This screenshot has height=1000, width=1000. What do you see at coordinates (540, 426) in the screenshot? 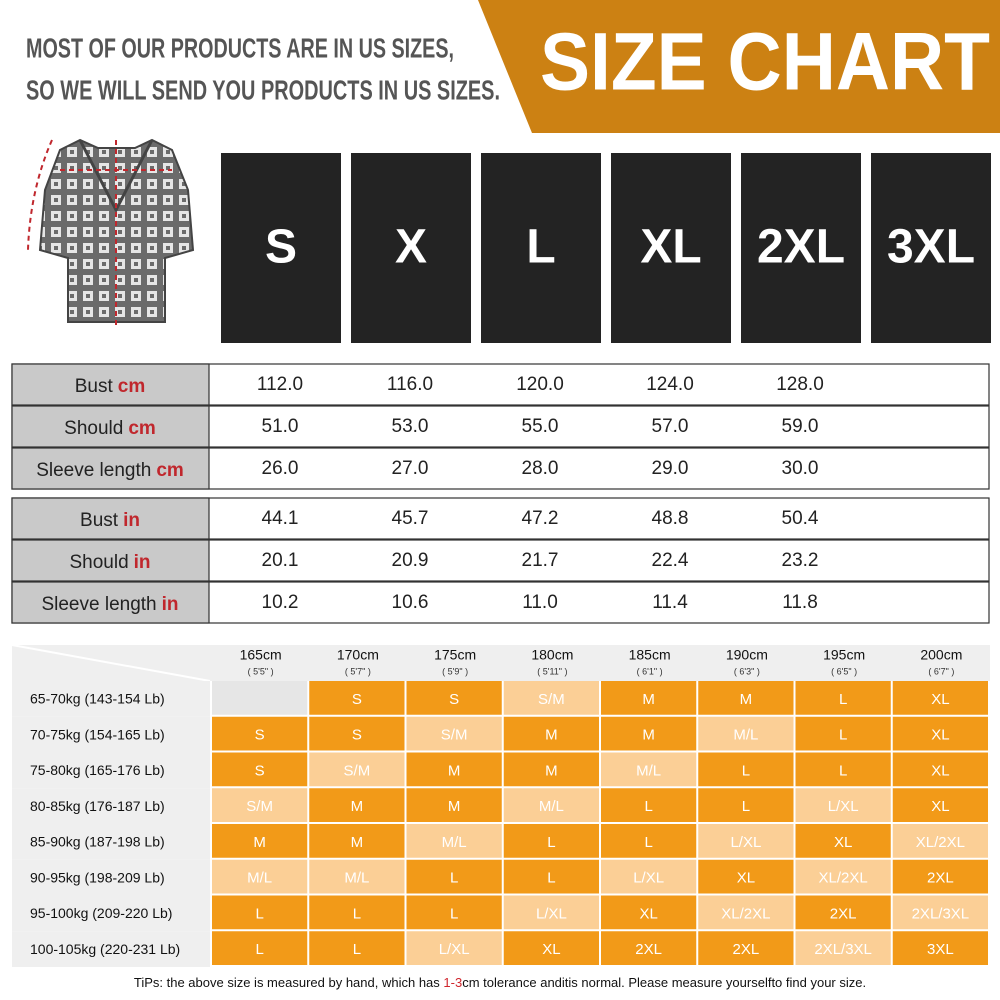
I see `measure-value: 55.0` at bounding box center [540, 426].